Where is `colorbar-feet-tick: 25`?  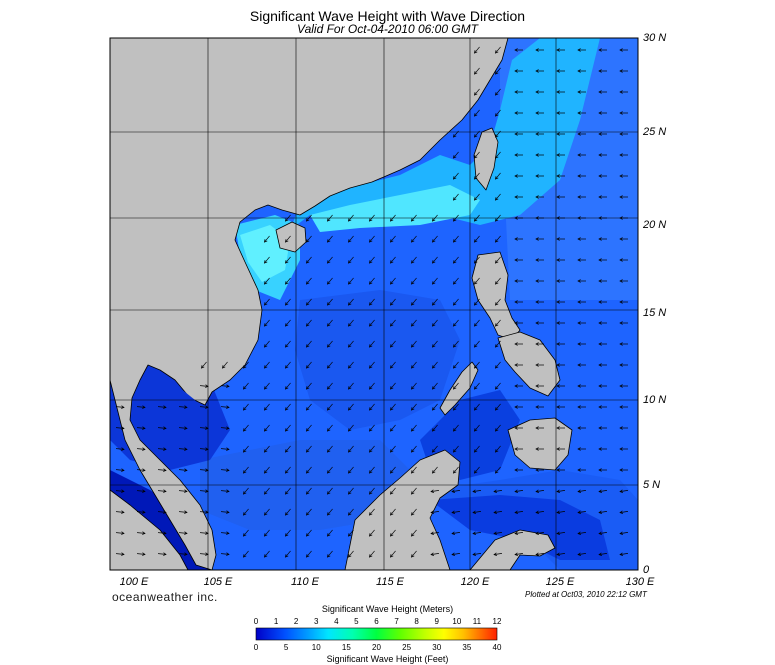 colorbar-feet-tick: 25 is located at coordinates (407, 647).